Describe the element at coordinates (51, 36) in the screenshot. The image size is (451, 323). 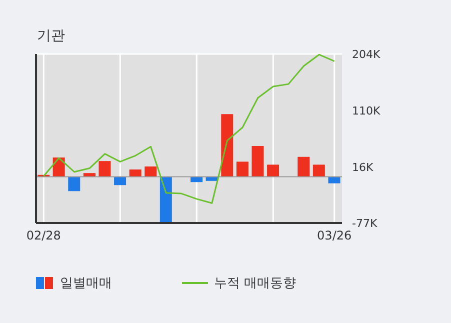
I see `chart-title: 기관` at that location.